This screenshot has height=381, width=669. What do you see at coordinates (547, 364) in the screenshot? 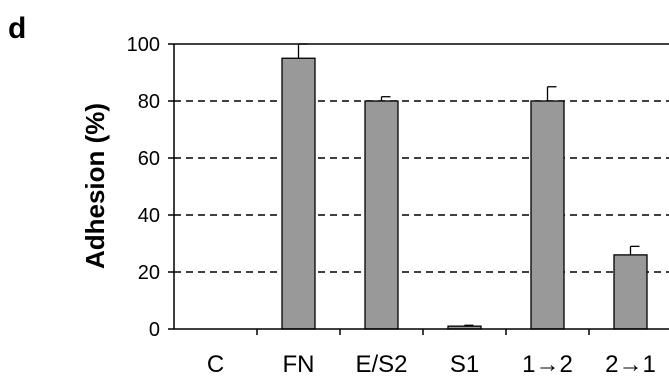
I see `x-tick-label-4: 1→2` at bounding box center [547, 364].